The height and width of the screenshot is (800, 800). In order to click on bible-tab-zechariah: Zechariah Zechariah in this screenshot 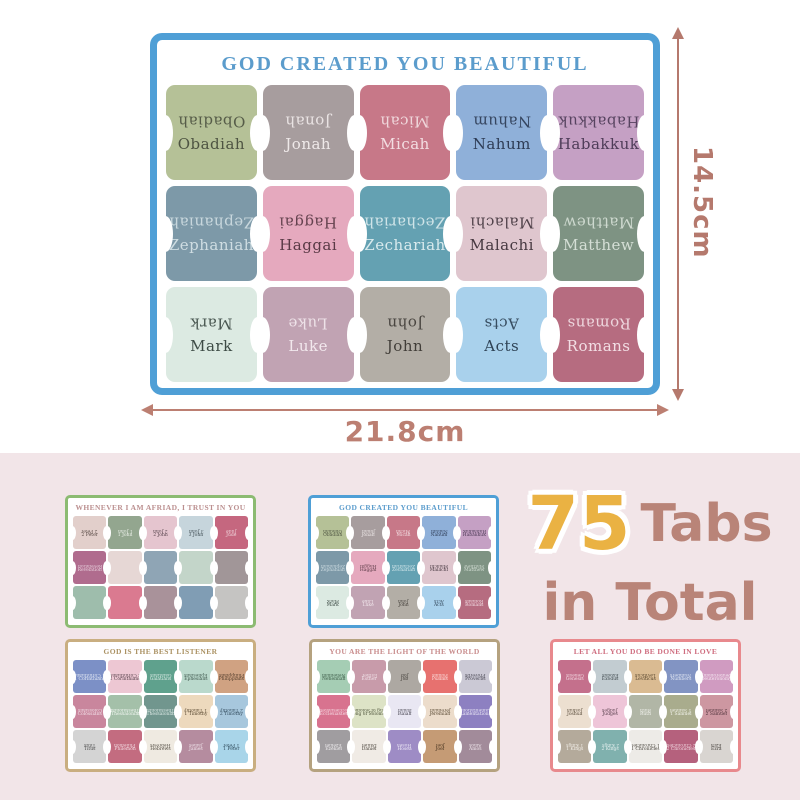, I will do `click(405, 233)`.